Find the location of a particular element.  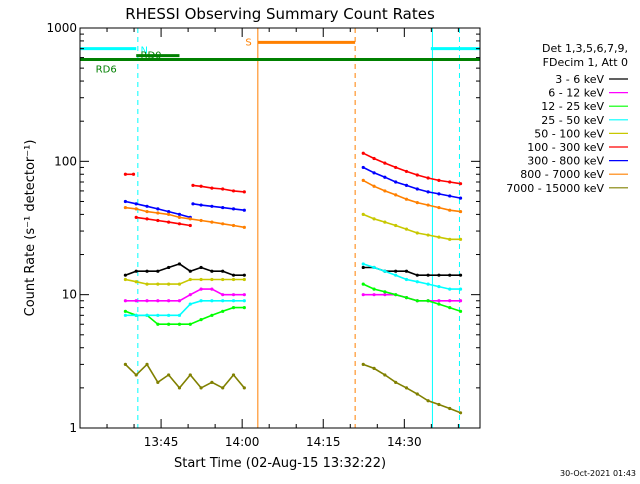

legend-entry-4: 50 - 100 keV is located at coordinates (569, 133).